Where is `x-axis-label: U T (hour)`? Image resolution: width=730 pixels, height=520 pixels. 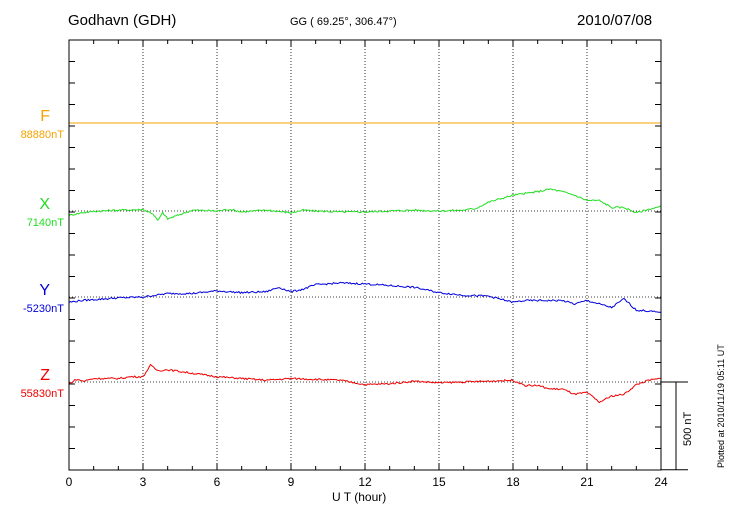
x-axis-label: U T (hour) is located at coordinates (359, 497).